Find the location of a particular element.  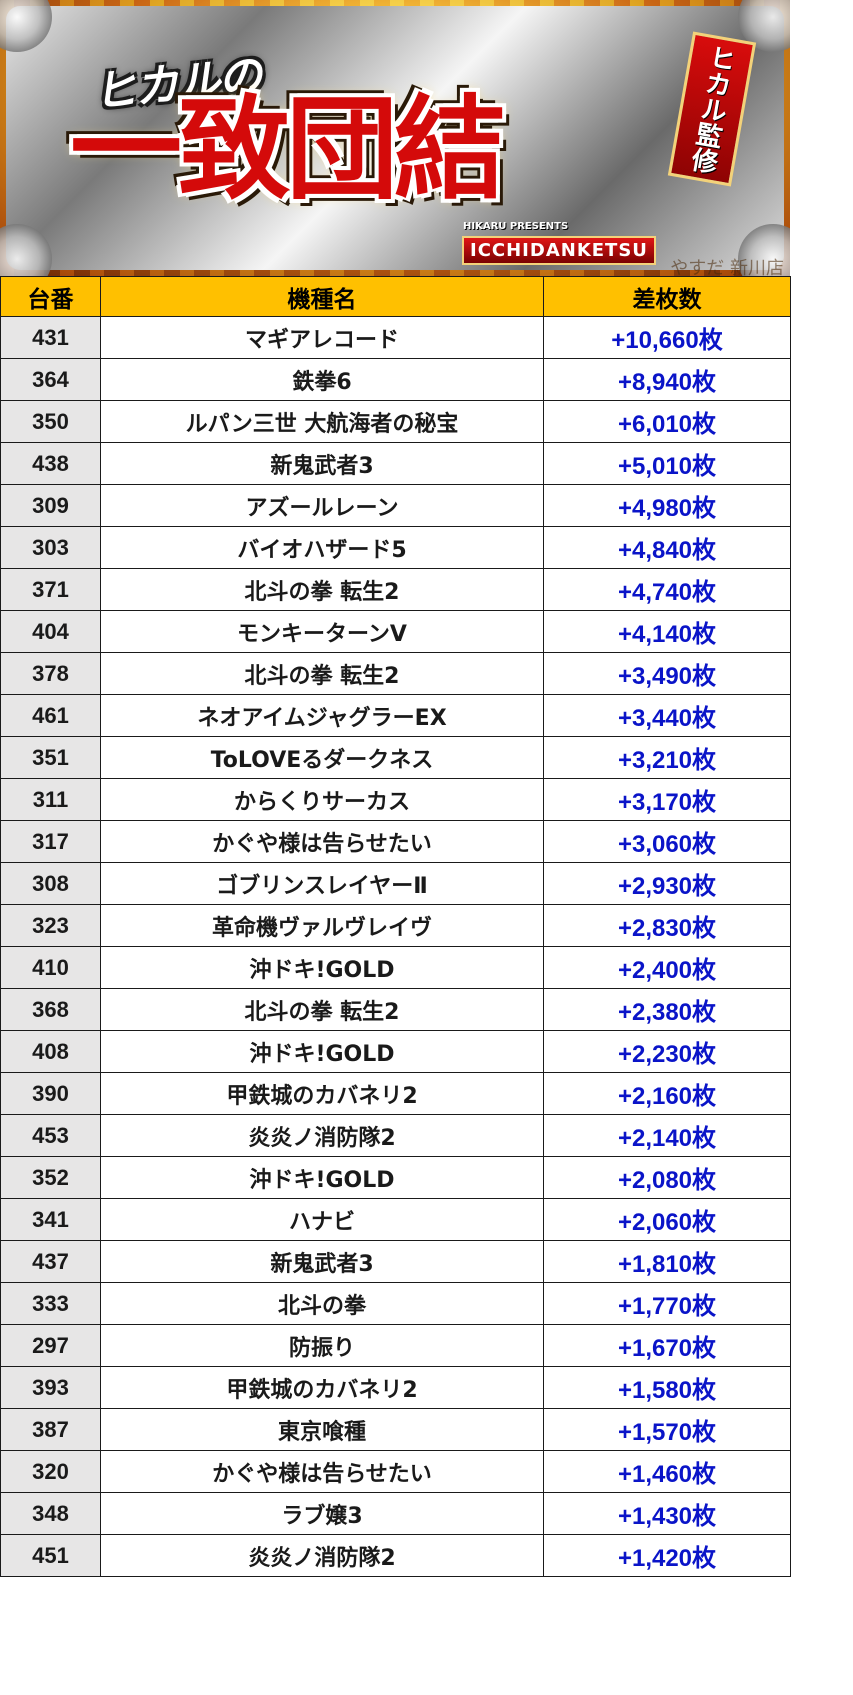

machine-number-cell: 408 is located at coordinates (50, 1051).